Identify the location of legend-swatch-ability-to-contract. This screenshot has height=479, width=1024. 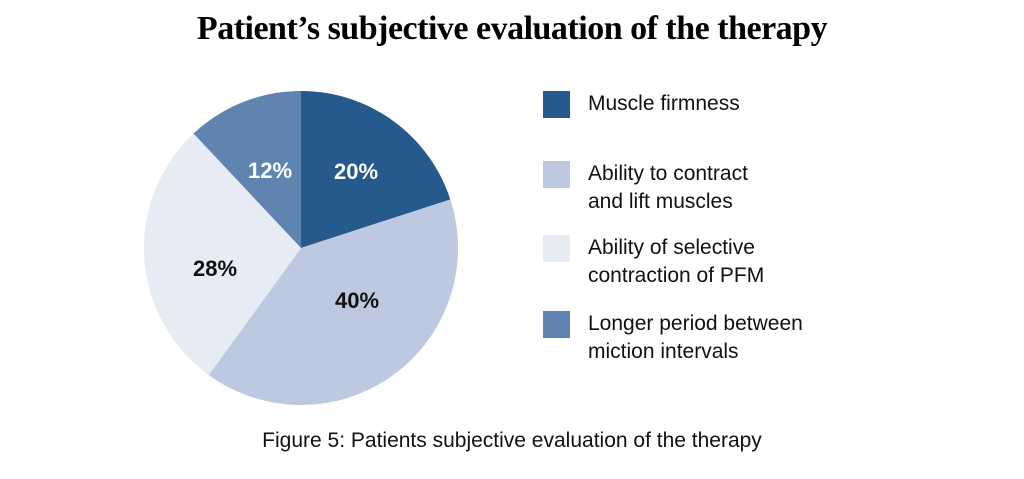
(556, 174).